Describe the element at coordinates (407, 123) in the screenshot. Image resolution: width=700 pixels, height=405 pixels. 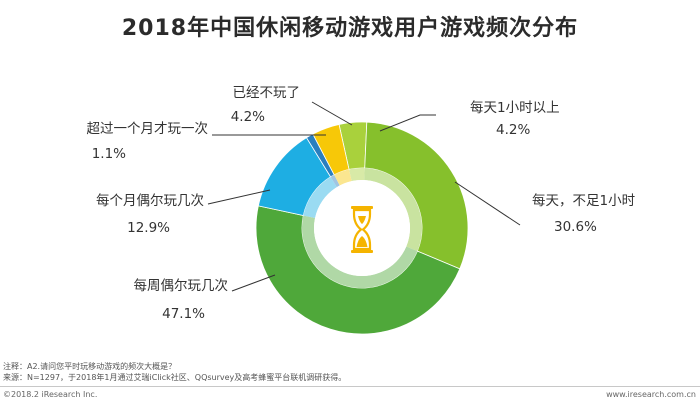
I see `leader-daily-over-1h` at that location.